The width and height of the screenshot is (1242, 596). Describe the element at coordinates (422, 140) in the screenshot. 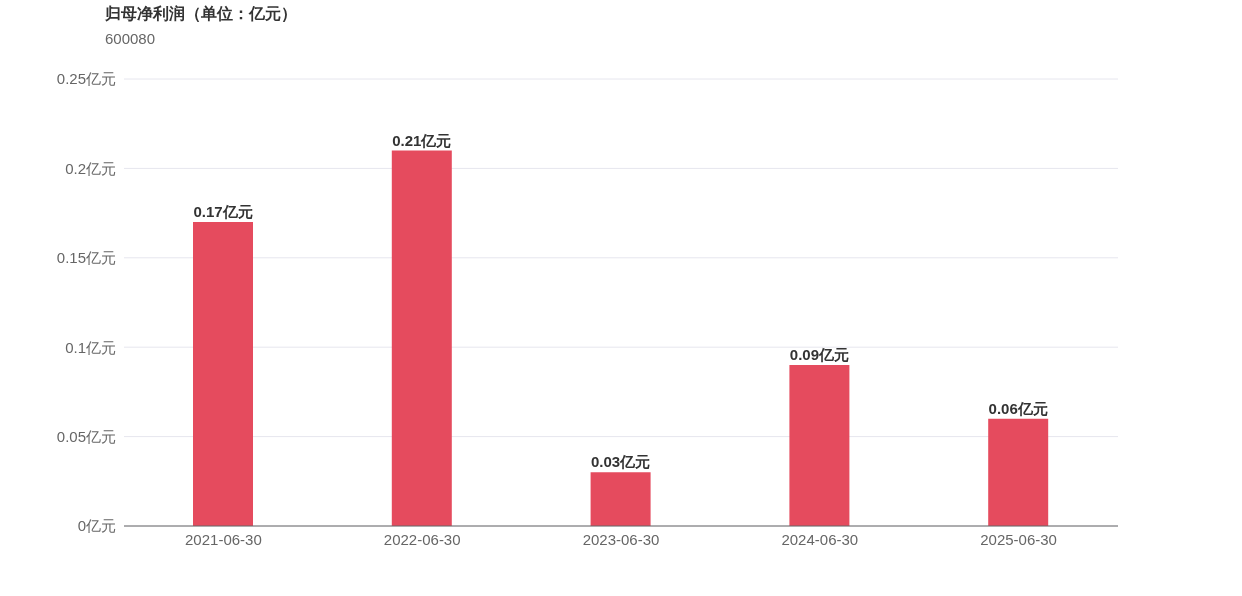

I see `data-label: 0.21亿元` at that location.